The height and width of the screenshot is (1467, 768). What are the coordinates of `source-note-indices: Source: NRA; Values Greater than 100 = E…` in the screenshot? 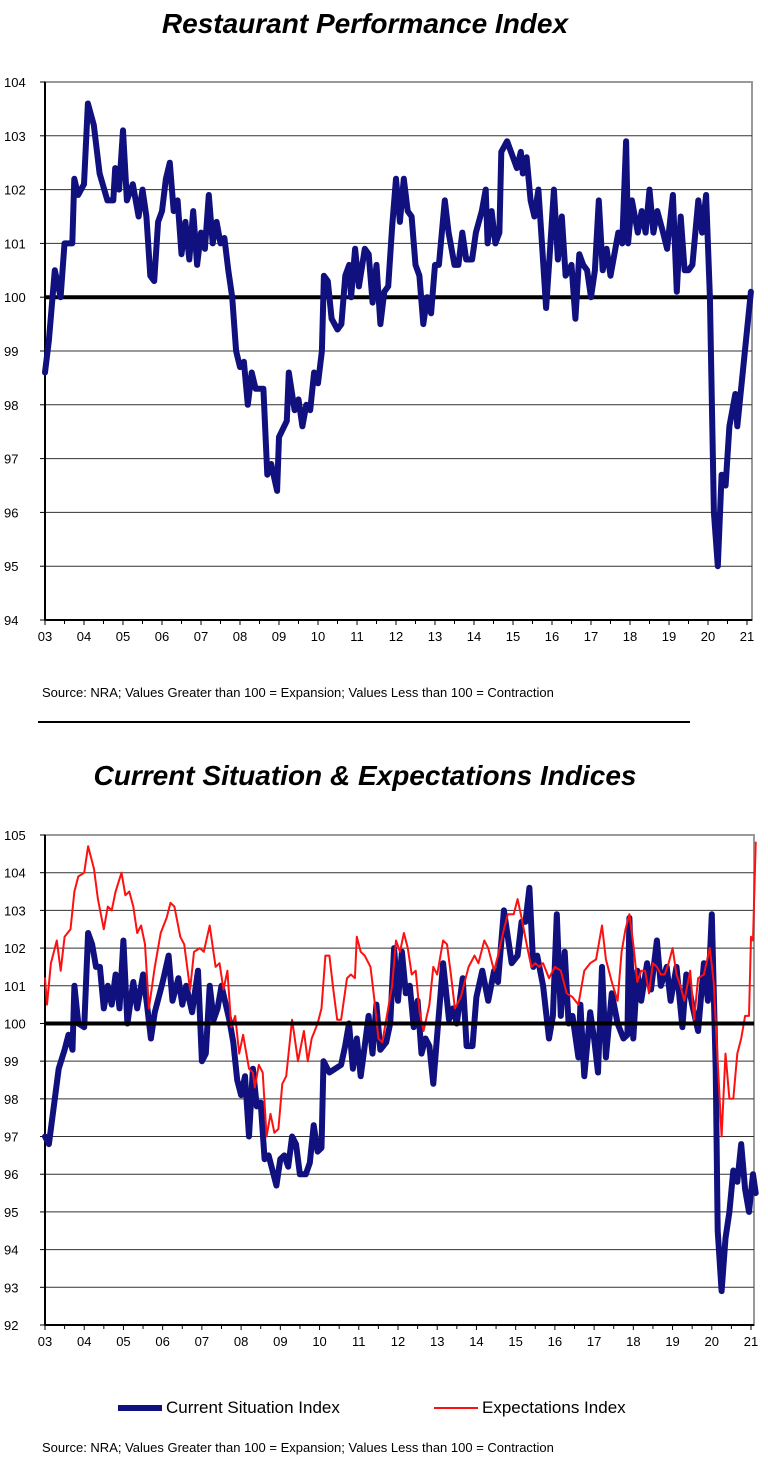 It's located at (298, 1447).